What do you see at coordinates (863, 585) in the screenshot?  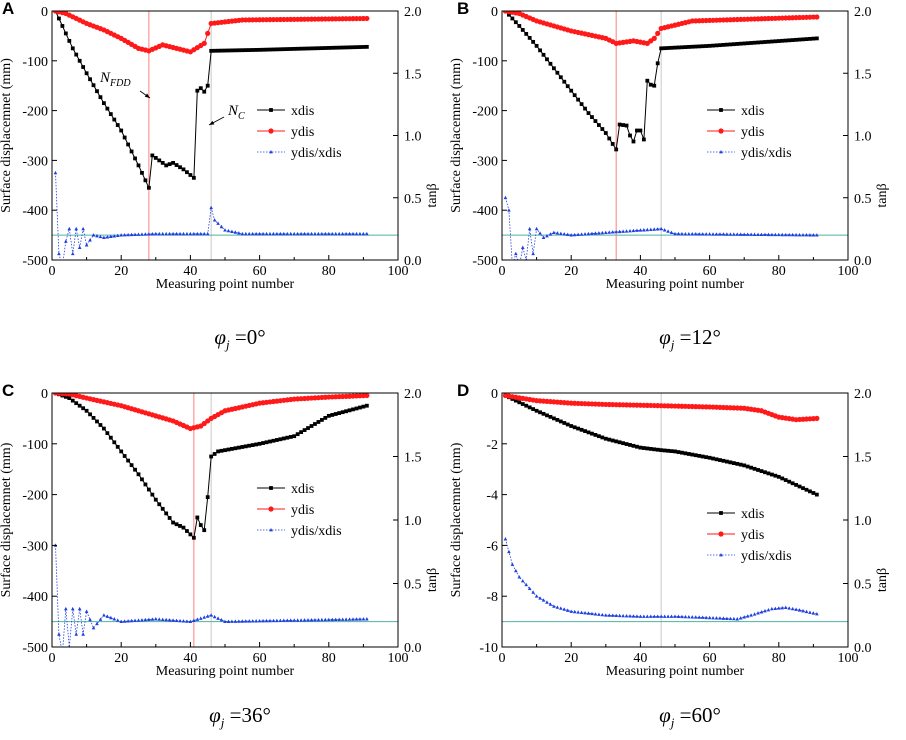 I see `y2-tick-label: 0.5` at bounding box center [863, 585].